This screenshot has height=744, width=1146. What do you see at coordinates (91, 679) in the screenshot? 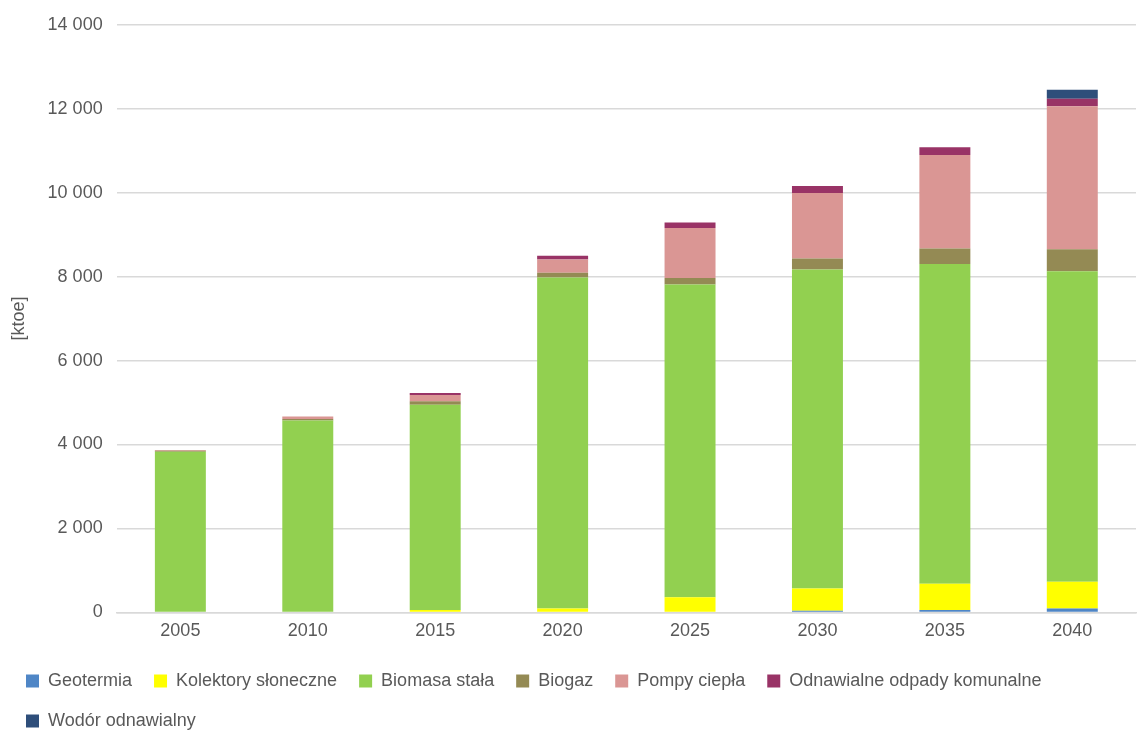
I see `legend-label: Geotermia` at bounding box center [91, 679].